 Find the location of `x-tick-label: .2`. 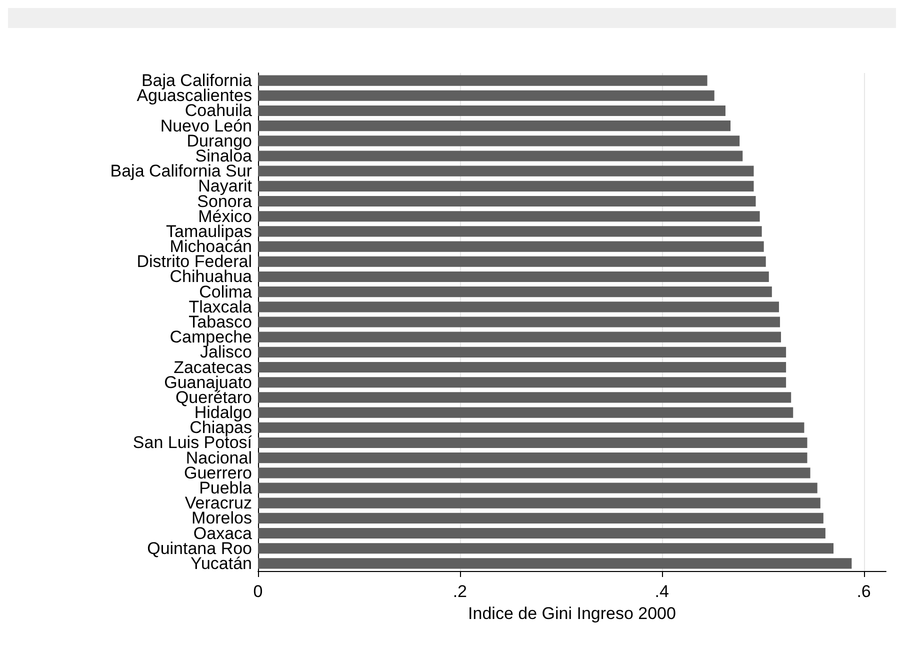

x-tick-label: .2 is located at coordinates (460, 591).